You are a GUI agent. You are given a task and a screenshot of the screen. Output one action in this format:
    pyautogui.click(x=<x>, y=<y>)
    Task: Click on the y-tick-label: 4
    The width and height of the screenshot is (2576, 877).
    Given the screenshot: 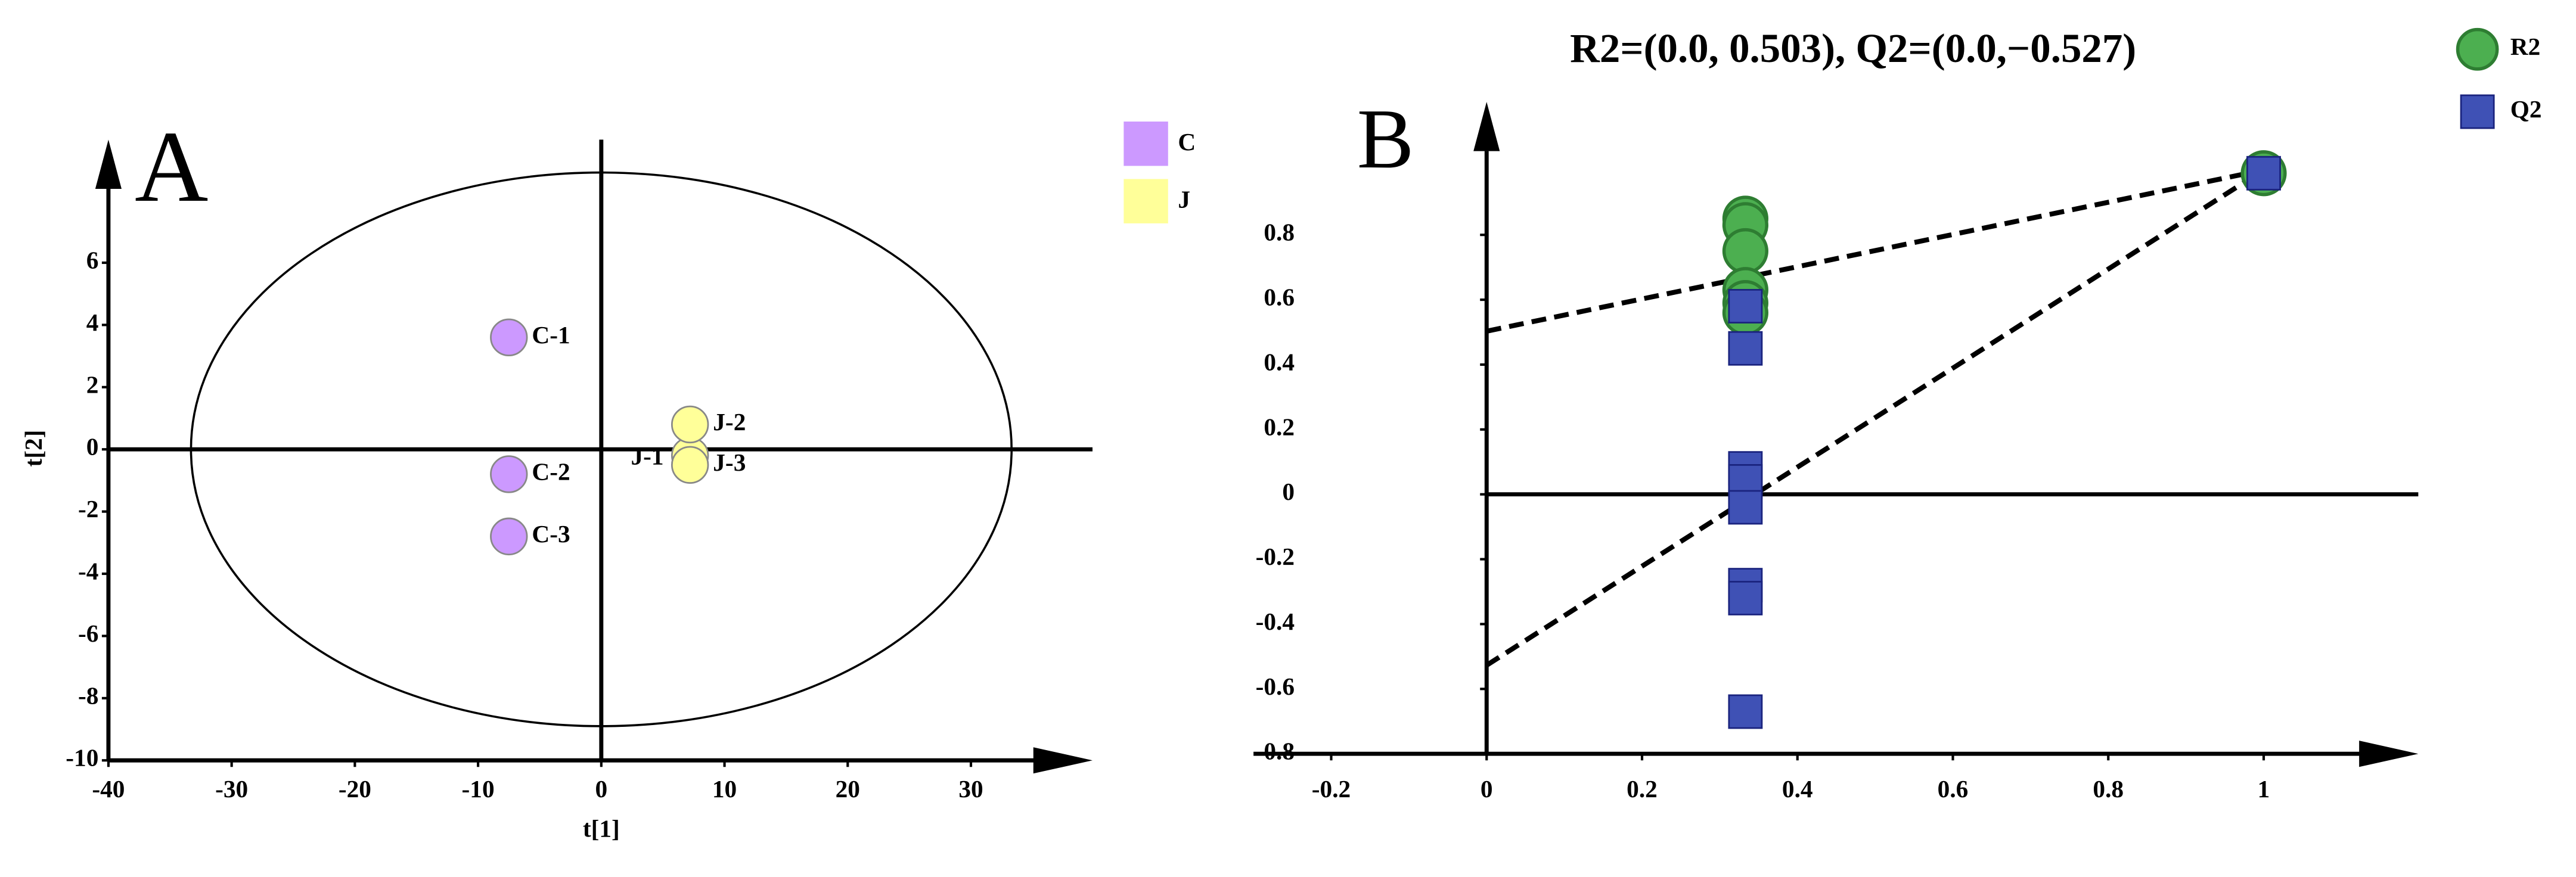 What is the action you would take?
    pyautogui.click(x=93, y=322)
    